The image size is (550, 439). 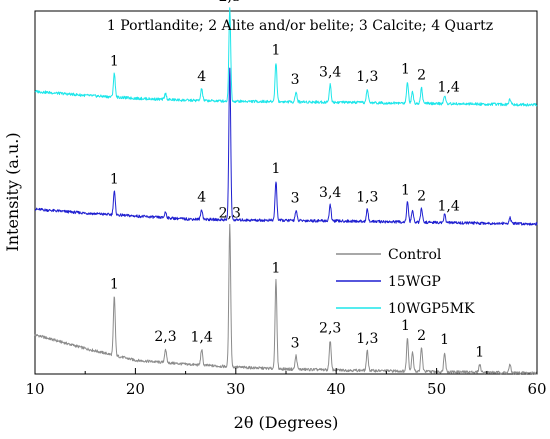 I want to click on x-tick-label: 40, so click(x=336, y=389).